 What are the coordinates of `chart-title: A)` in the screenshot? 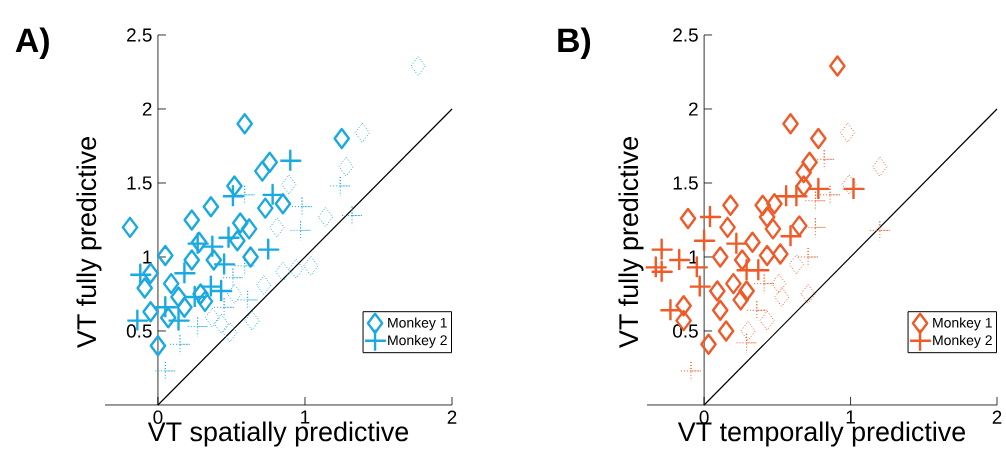 It's located at (32, 43).